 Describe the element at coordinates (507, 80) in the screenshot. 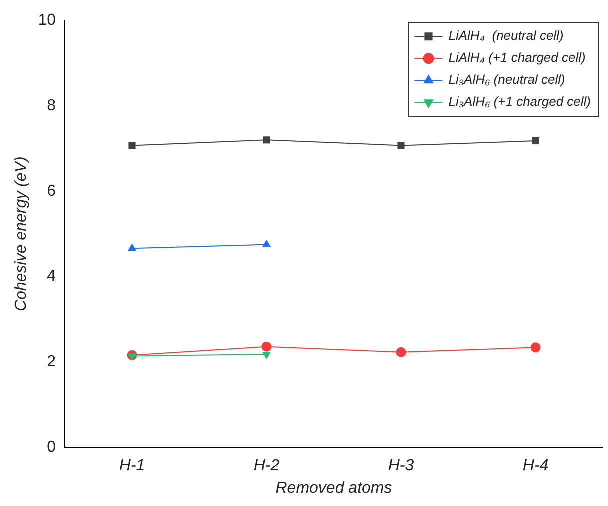

I see `legend-label: Li₃AlH₆ (neutral cell)` at that location.